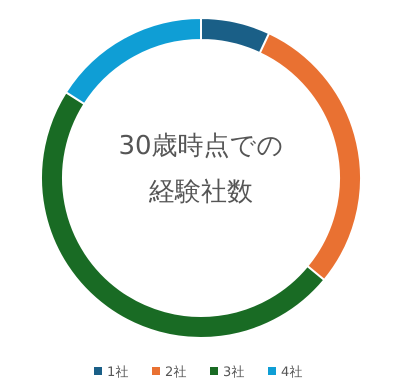 The width and height of the screenshot is (403, 386). What do you see at coordinates (201, 146) in the screenshot?
I see `text: 30歳時点での` at bounding box center [201, 146].